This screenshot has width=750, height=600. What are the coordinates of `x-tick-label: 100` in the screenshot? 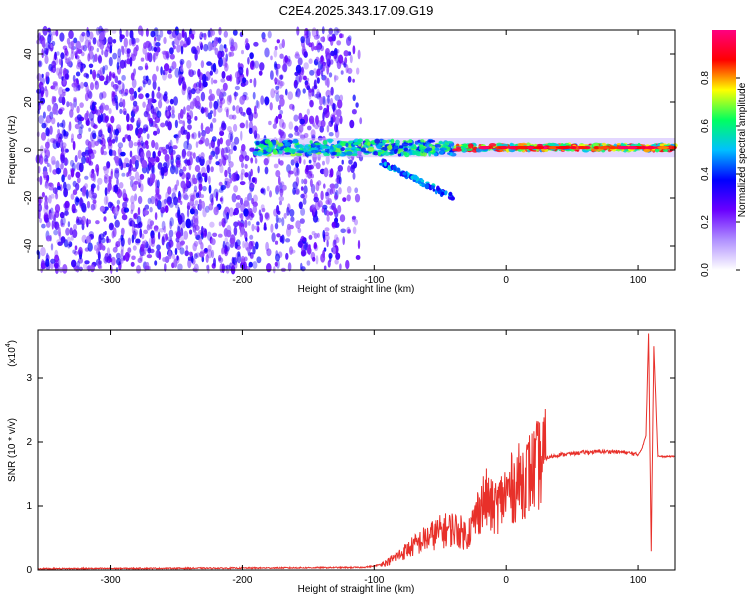 It's located at (638, 280).